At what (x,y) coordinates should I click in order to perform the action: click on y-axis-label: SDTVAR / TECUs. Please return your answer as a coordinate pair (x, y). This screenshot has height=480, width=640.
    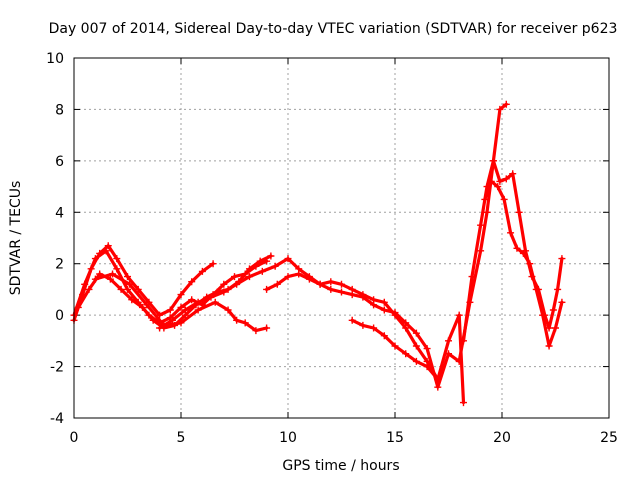
    Looking at the image, I should click on (16, 238).